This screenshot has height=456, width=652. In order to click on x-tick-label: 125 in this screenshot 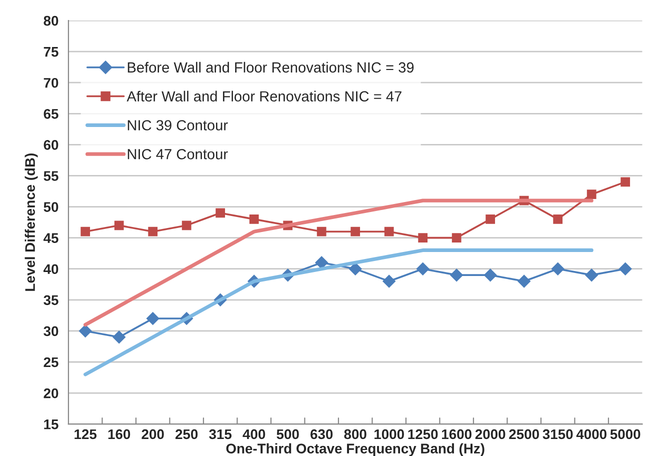, I will do `click(85, 434)`.